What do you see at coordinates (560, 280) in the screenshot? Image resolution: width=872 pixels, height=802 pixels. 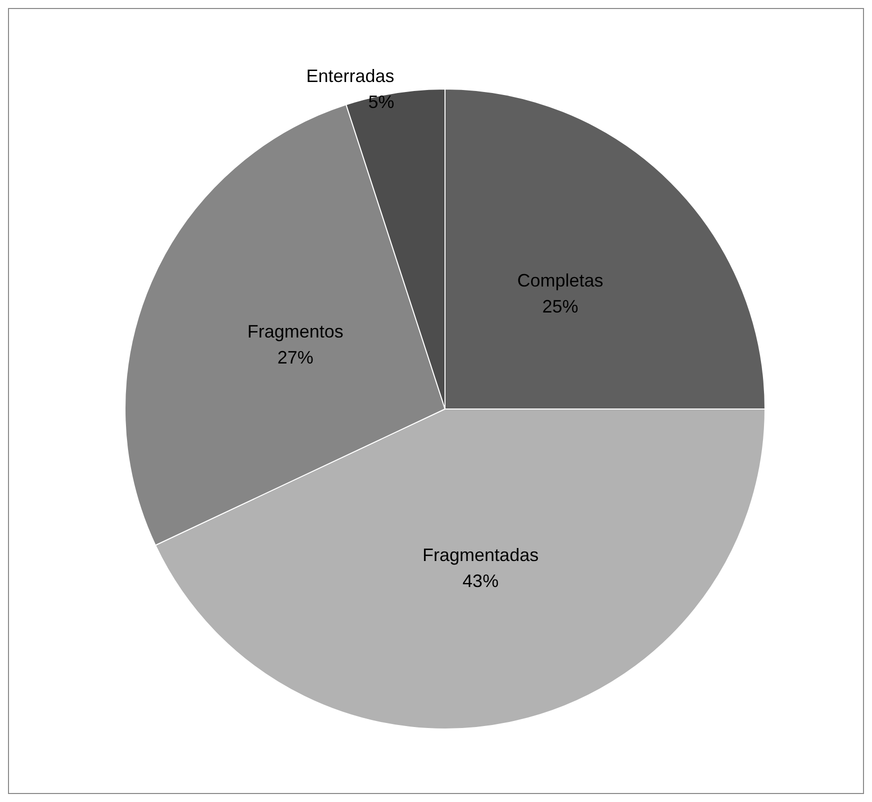 I see `slice-label: Completas` at bounding box center [560, 280].